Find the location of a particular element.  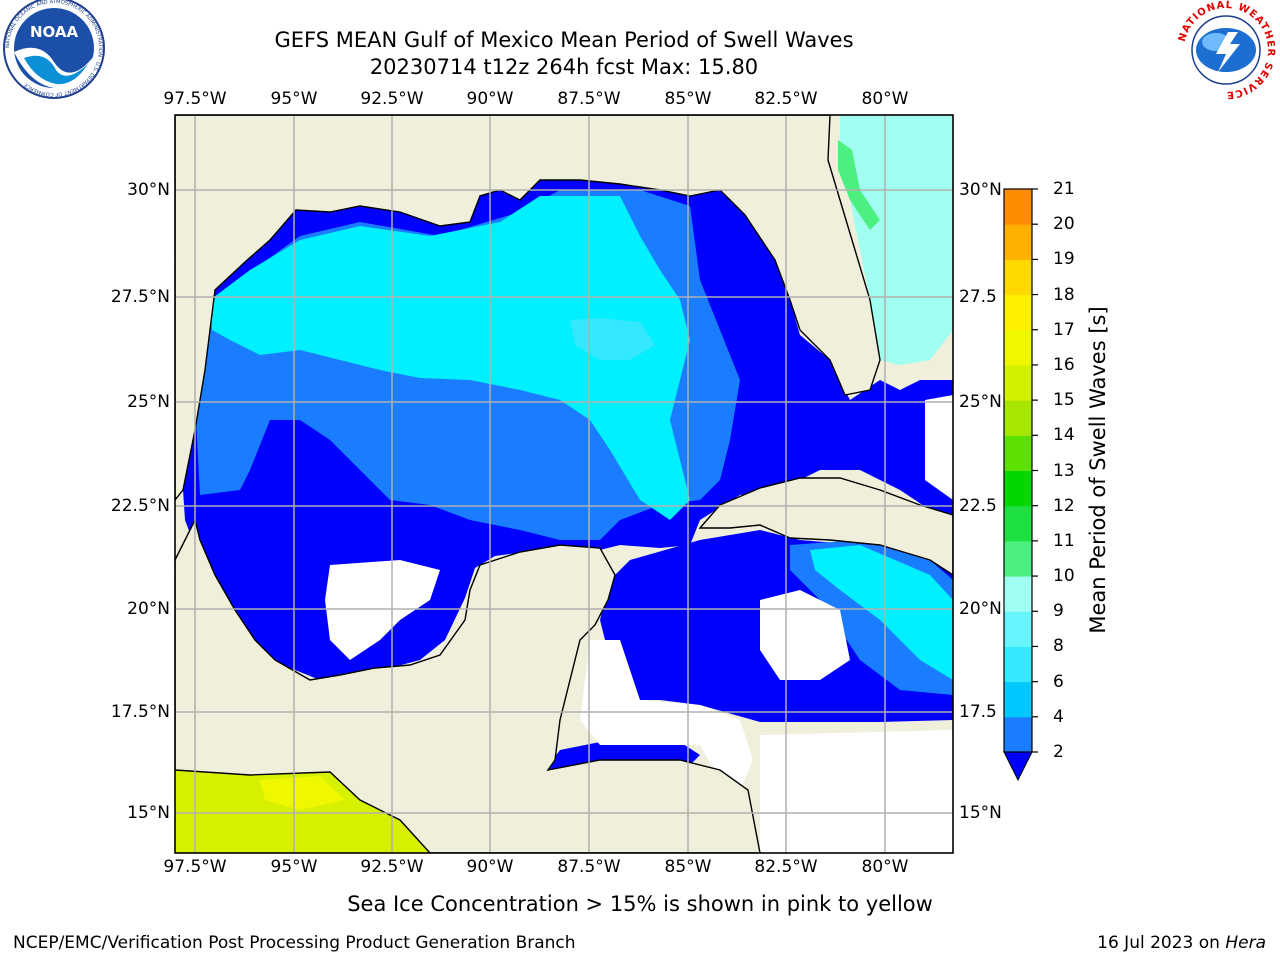

colorbar-tick-label: 2 is located at coordinates (1058, 752).